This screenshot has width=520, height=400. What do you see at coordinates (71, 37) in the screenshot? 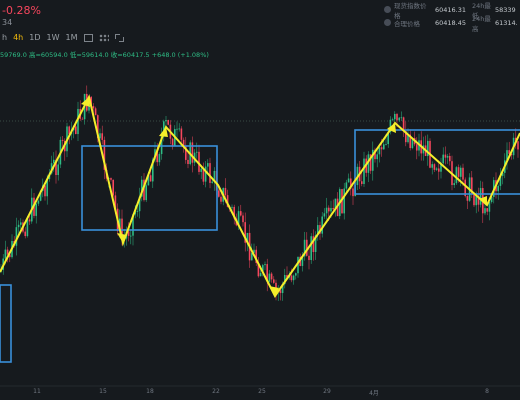
I see `timeframe-1m: 1M` at bounding box center [71, 37].